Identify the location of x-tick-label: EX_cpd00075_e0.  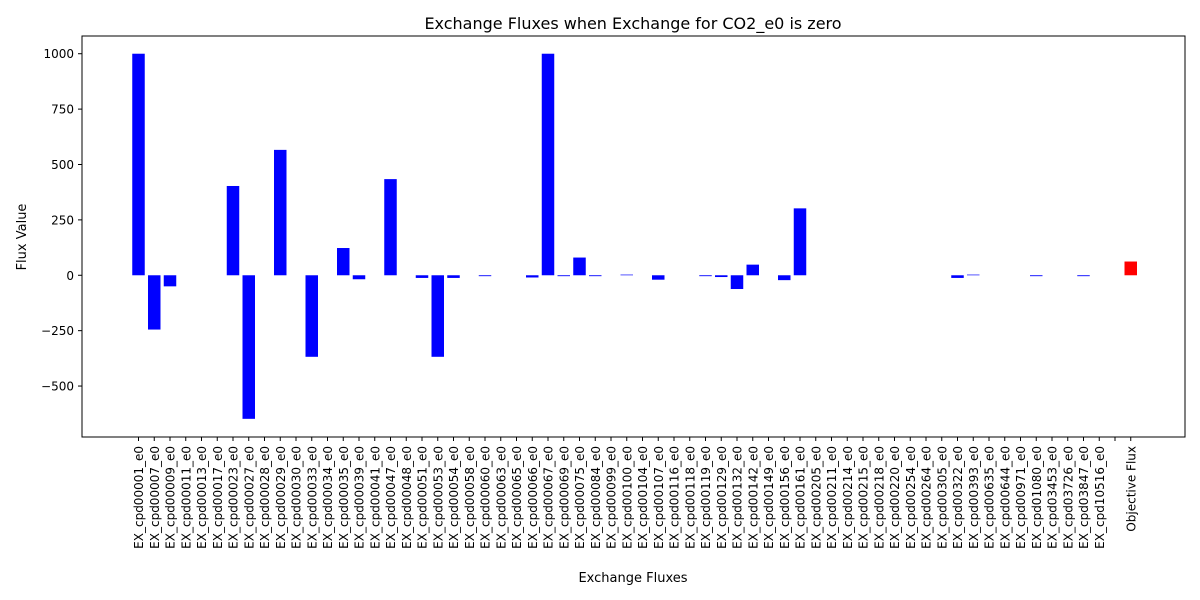
(580, 497).